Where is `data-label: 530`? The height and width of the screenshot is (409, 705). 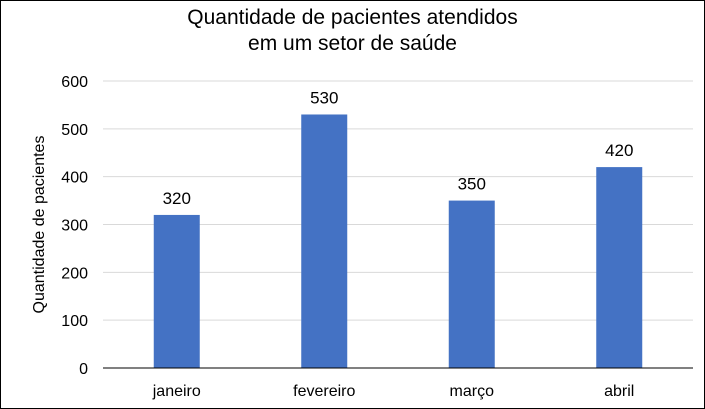
data-label: 530 is located at coordinates (324, 97).